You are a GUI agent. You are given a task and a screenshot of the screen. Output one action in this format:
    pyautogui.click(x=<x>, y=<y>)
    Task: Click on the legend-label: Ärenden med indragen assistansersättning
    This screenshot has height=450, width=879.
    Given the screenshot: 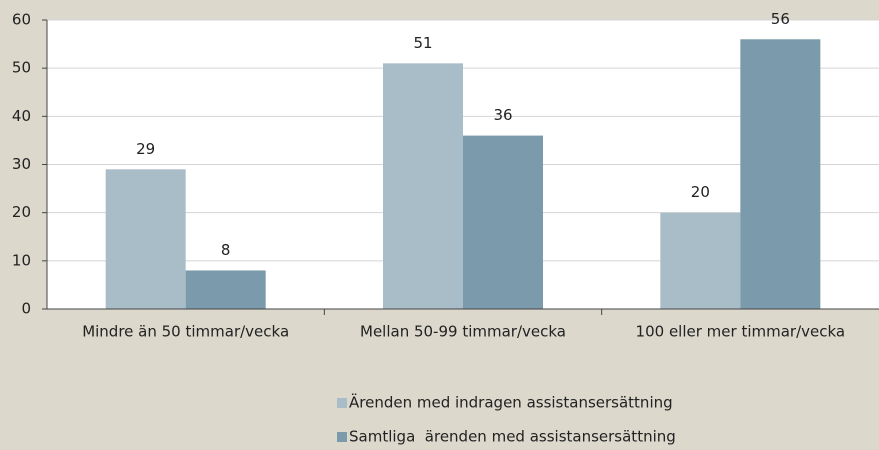 What is the action you would take?
    pyautogui.click(x=511, y=402)
    